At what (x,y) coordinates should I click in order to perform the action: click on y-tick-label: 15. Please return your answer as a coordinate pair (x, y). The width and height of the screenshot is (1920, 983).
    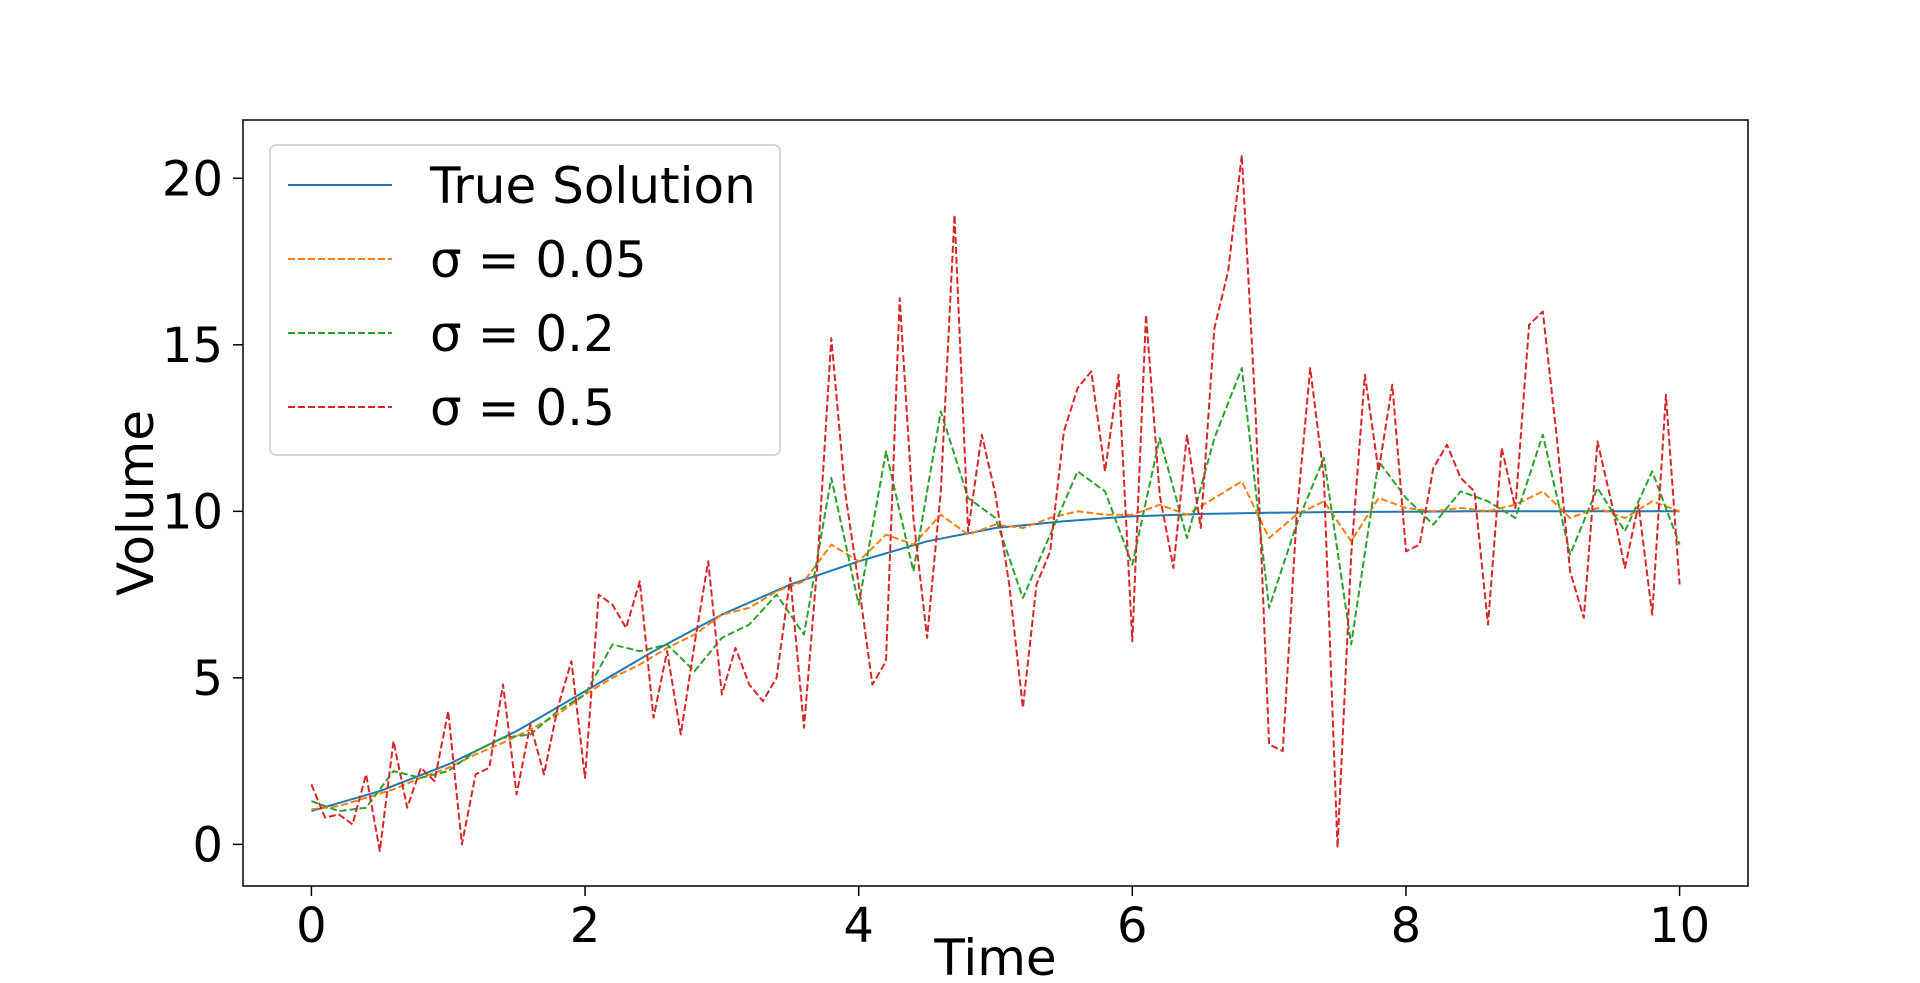
    Looking at the image, I should click on (192, 346).